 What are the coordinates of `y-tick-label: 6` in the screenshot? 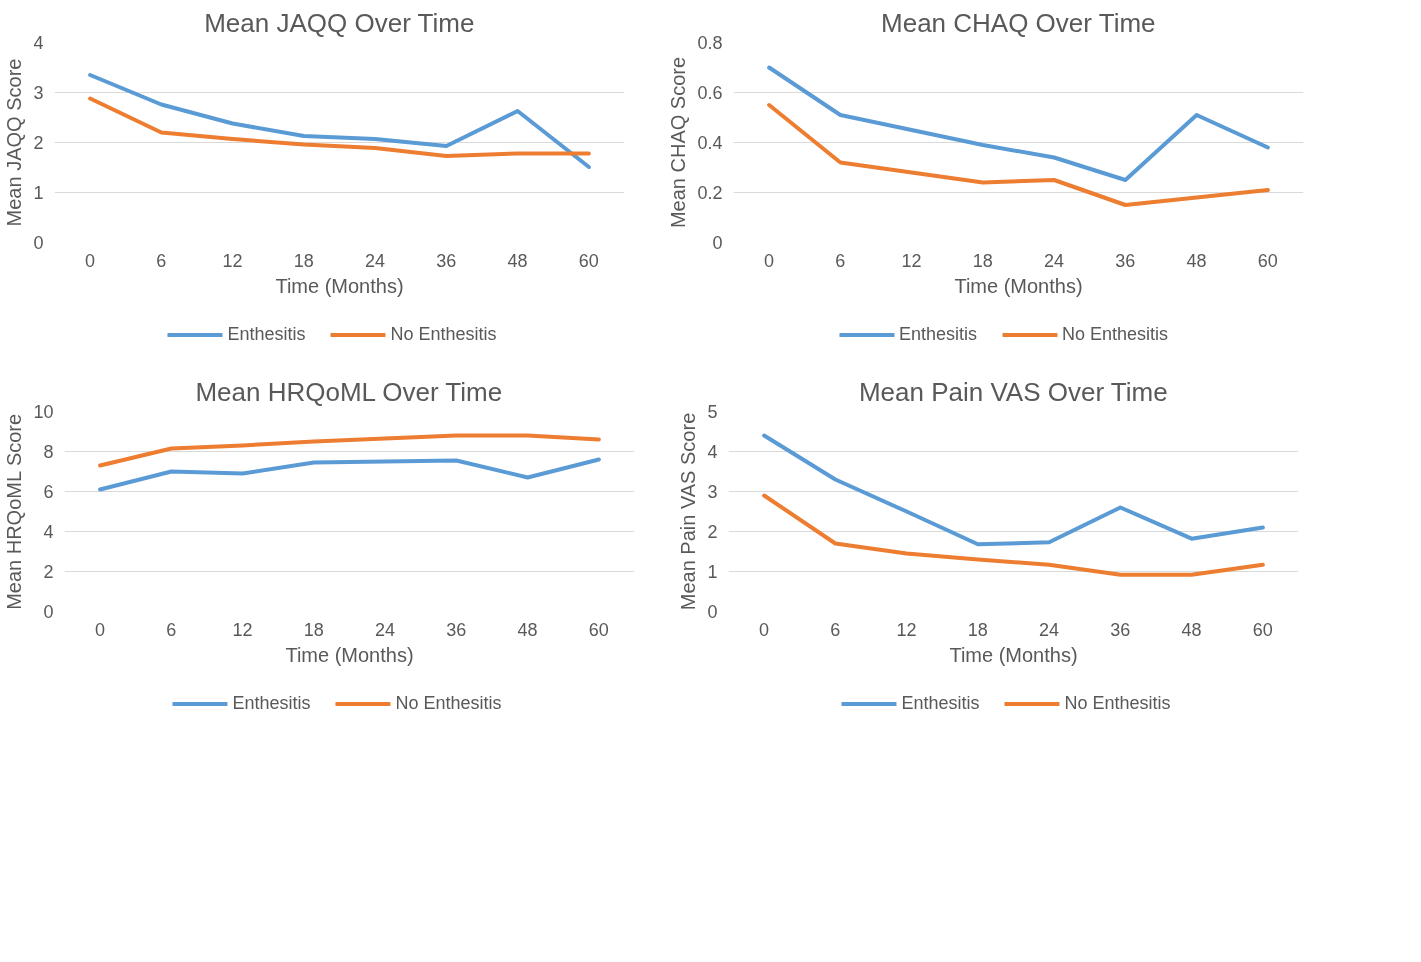 It's located at (48, 492).